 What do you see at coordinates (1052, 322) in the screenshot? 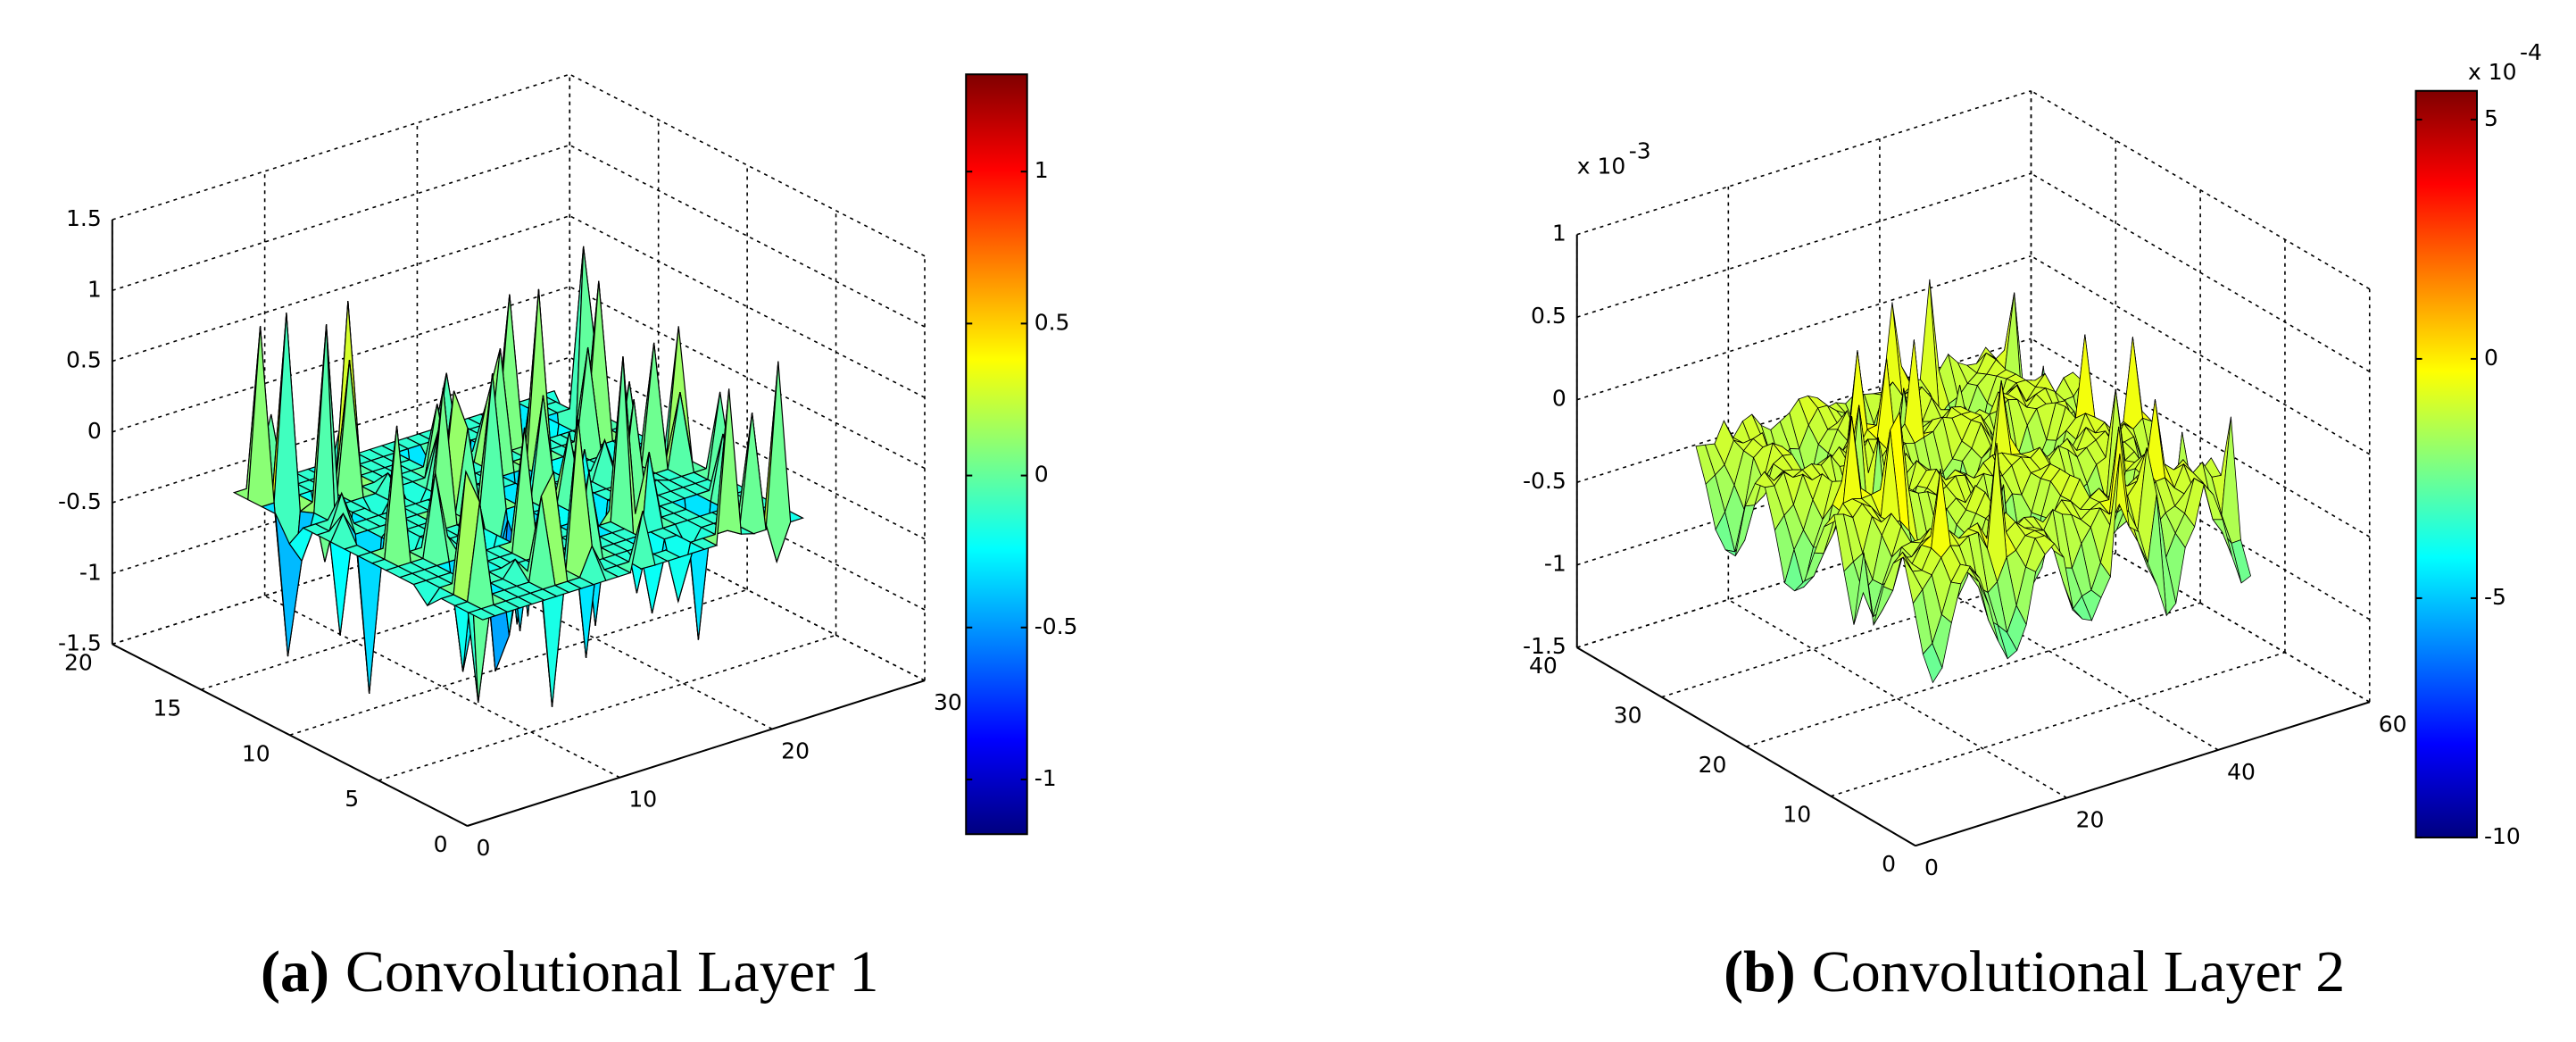
I see `colorbar-tick-label: 0.5` at bounding box center [1052, 322].